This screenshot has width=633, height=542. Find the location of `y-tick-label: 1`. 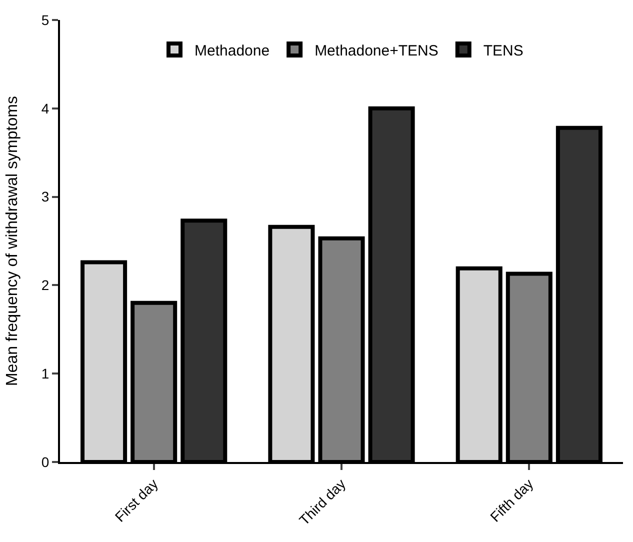

y-tick-label: 1 is located at coordinates (45, 374).